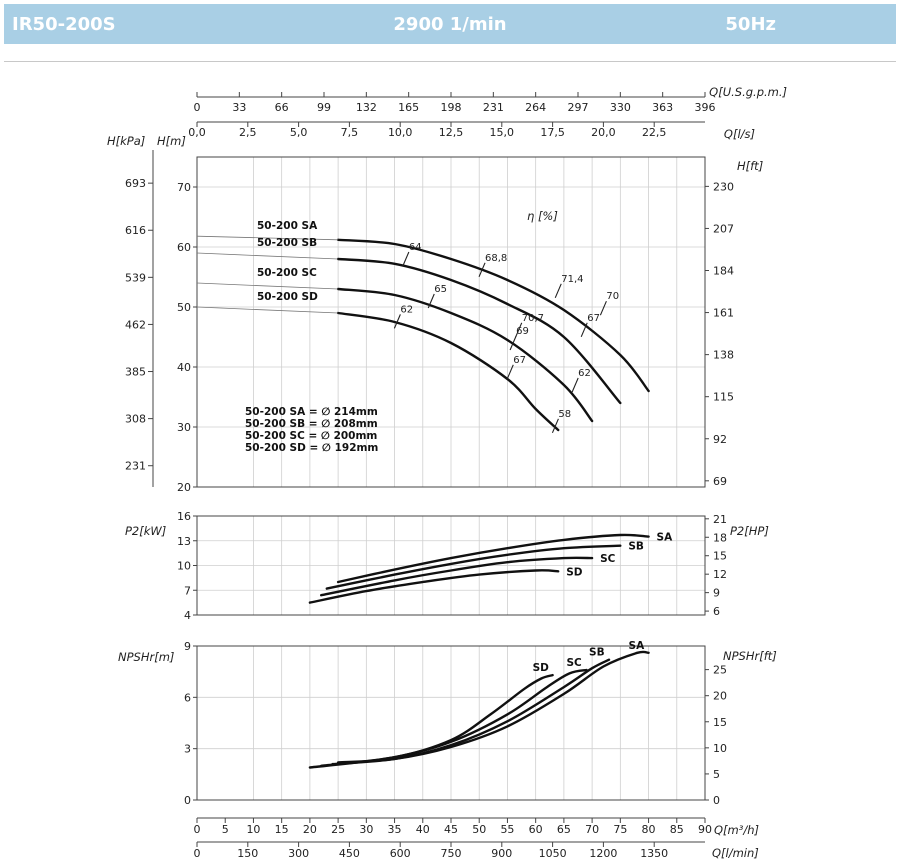  What do you see at coordinates (197, 107) in the screenshot?
I see `gpm-tick-label: 0` at bounding box center [197, 107].